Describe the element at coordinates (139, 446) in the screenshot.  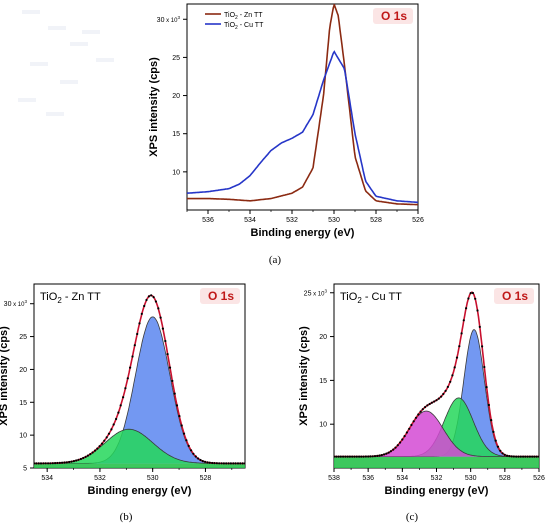
I see `peak-secondary-fill` at that location.